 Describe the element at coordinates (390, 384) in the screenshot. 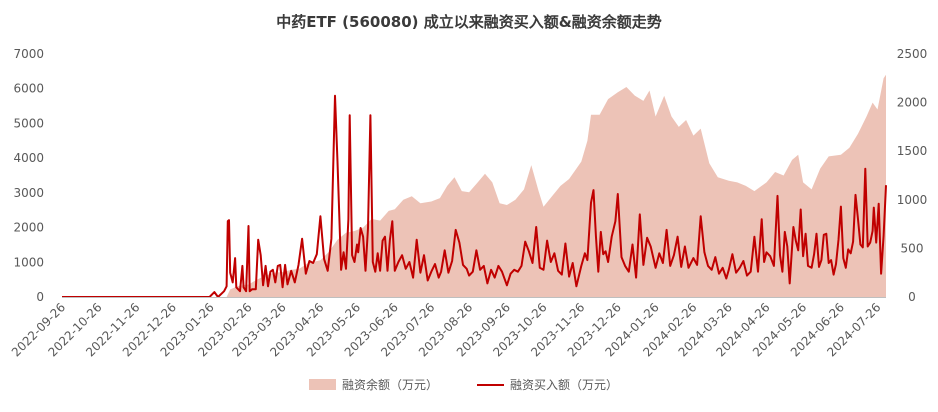

I see `legend-label-area: 融资余额（万元）` at that location.